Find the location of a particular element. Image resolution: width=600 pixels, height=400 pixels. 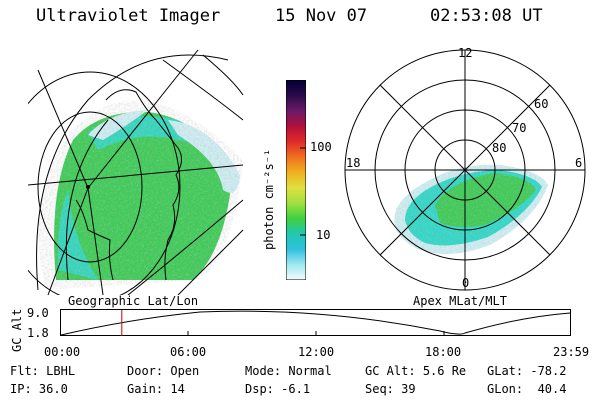

info-seq-value: 39 is located at coordinates (408, 389).